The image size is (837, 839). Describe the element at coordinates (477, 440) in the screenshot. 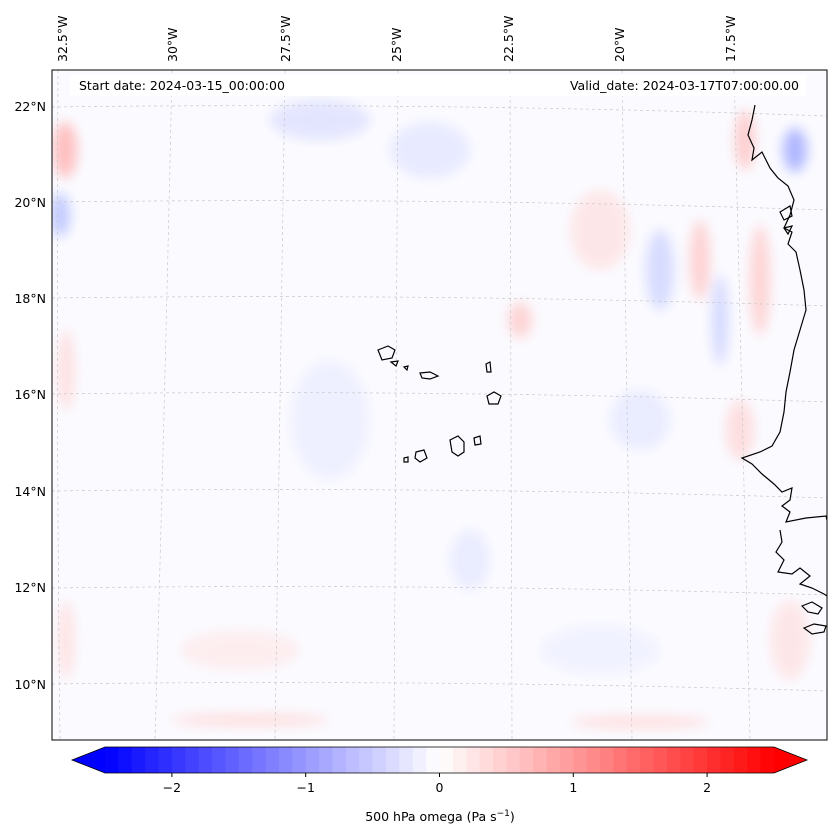

I see `island-maio` at that location.